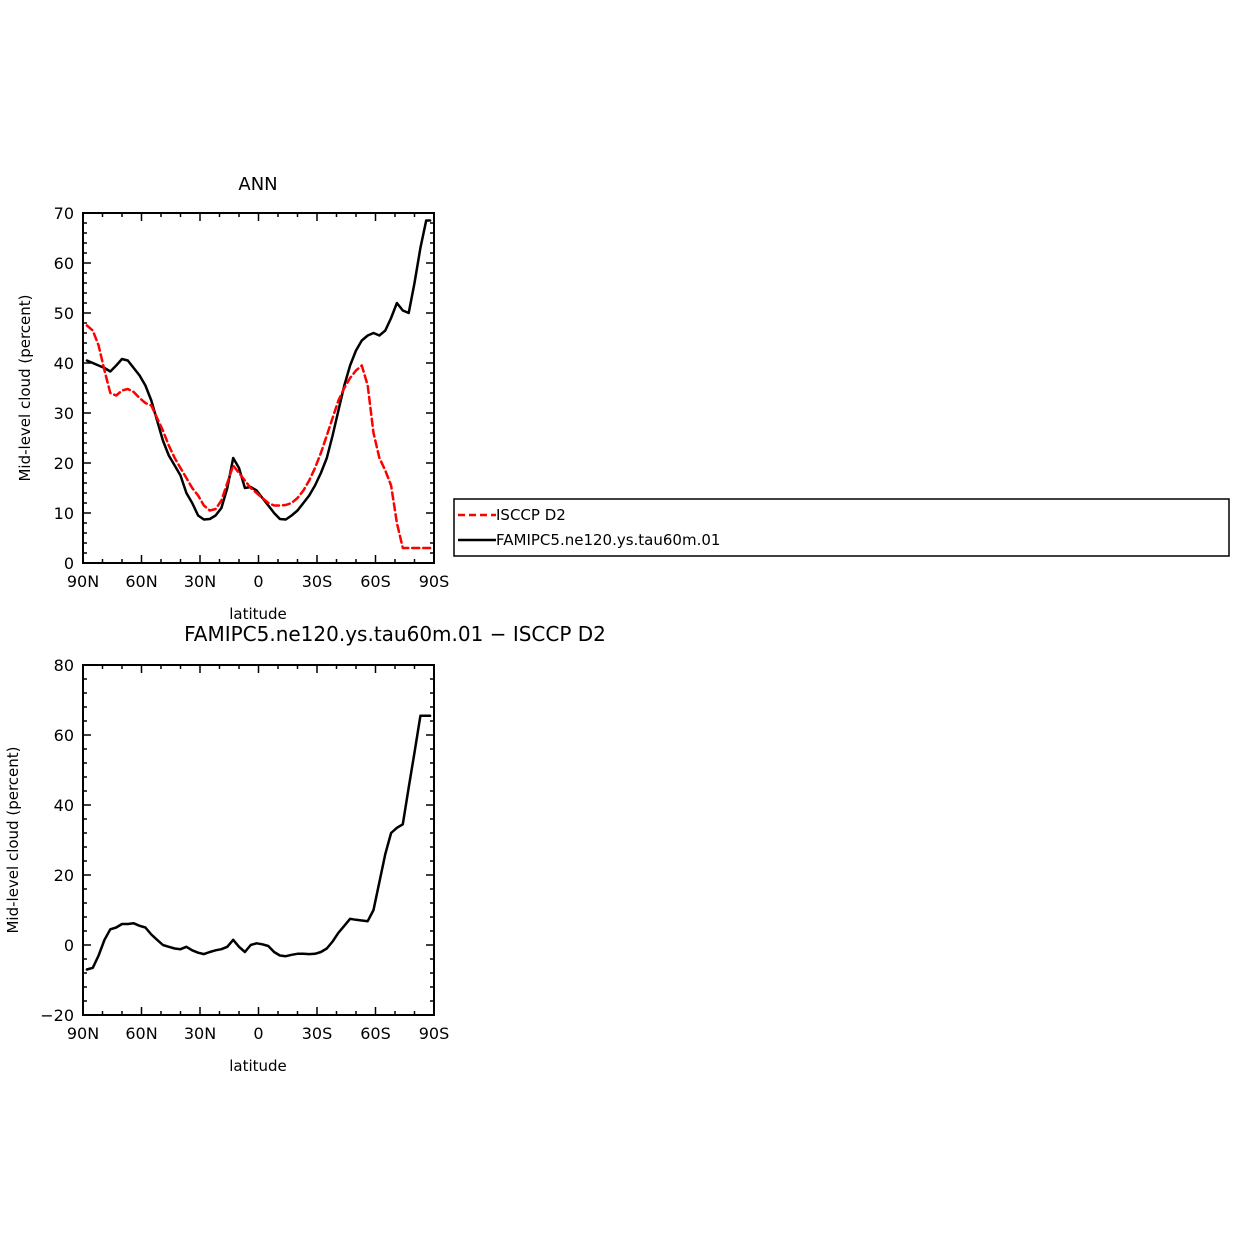 The width and height of the screenshot is (1247, 1247). I want to click on series-line-difference, so click(258, 842).